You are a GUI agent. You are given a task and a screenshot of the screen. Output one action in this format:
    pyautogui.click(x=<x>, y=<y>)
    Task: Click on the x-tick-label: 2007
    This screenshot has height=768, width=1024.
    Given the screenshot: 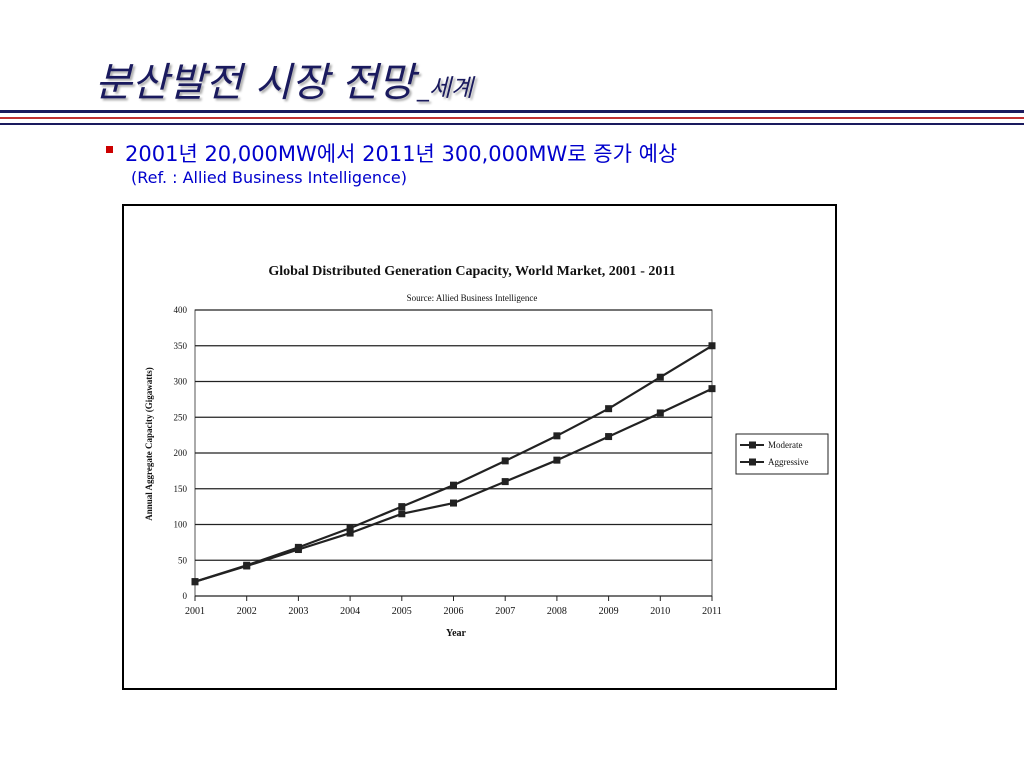 What is the action you would take?
    pyautogui.click(x=505, y=611)
    